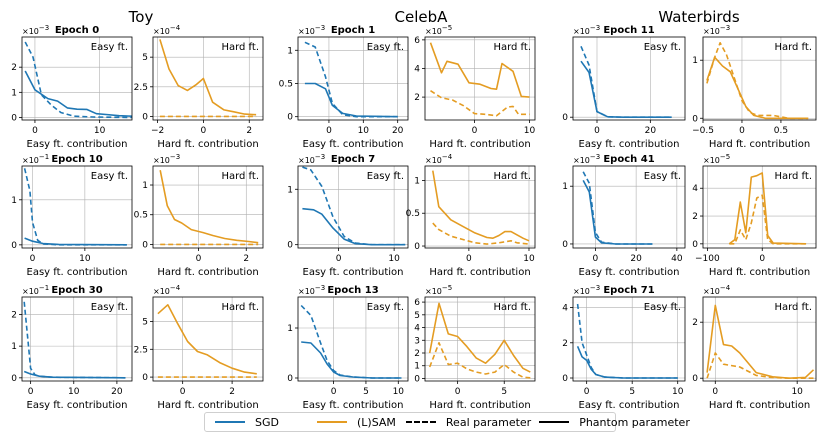 This screenshot has height=436, width=830. Describe the element at coordinates (331, 422) in the screenshot. I see `legend-swatch-sam` at that location.